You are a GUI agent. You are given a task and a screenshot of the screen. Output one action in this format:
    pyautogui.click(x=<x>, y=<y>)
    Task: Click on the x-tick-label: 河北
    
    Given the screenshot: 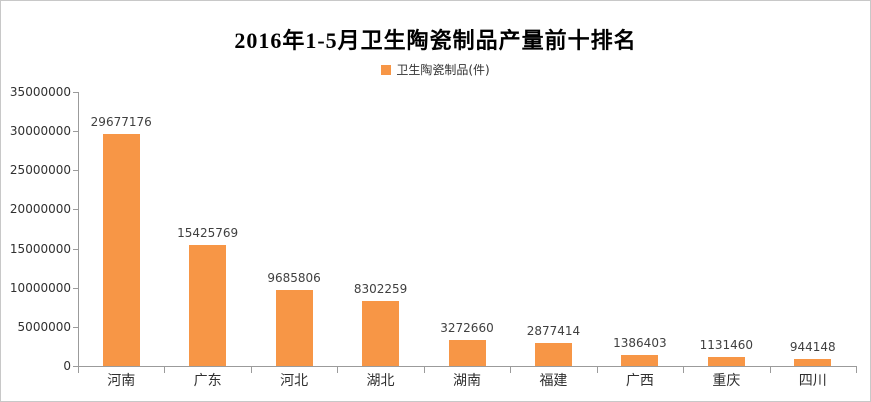 What is the action you would take?
    pyautogui.click(x=294, y=381)
    